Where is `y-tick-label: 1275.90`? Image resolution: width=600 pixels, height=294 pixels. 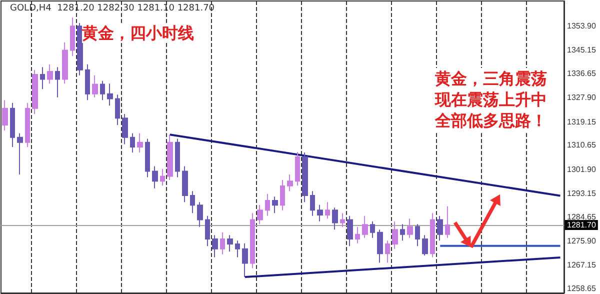 y-tick-label: 1275.90 is located at coordinates (581, 241).